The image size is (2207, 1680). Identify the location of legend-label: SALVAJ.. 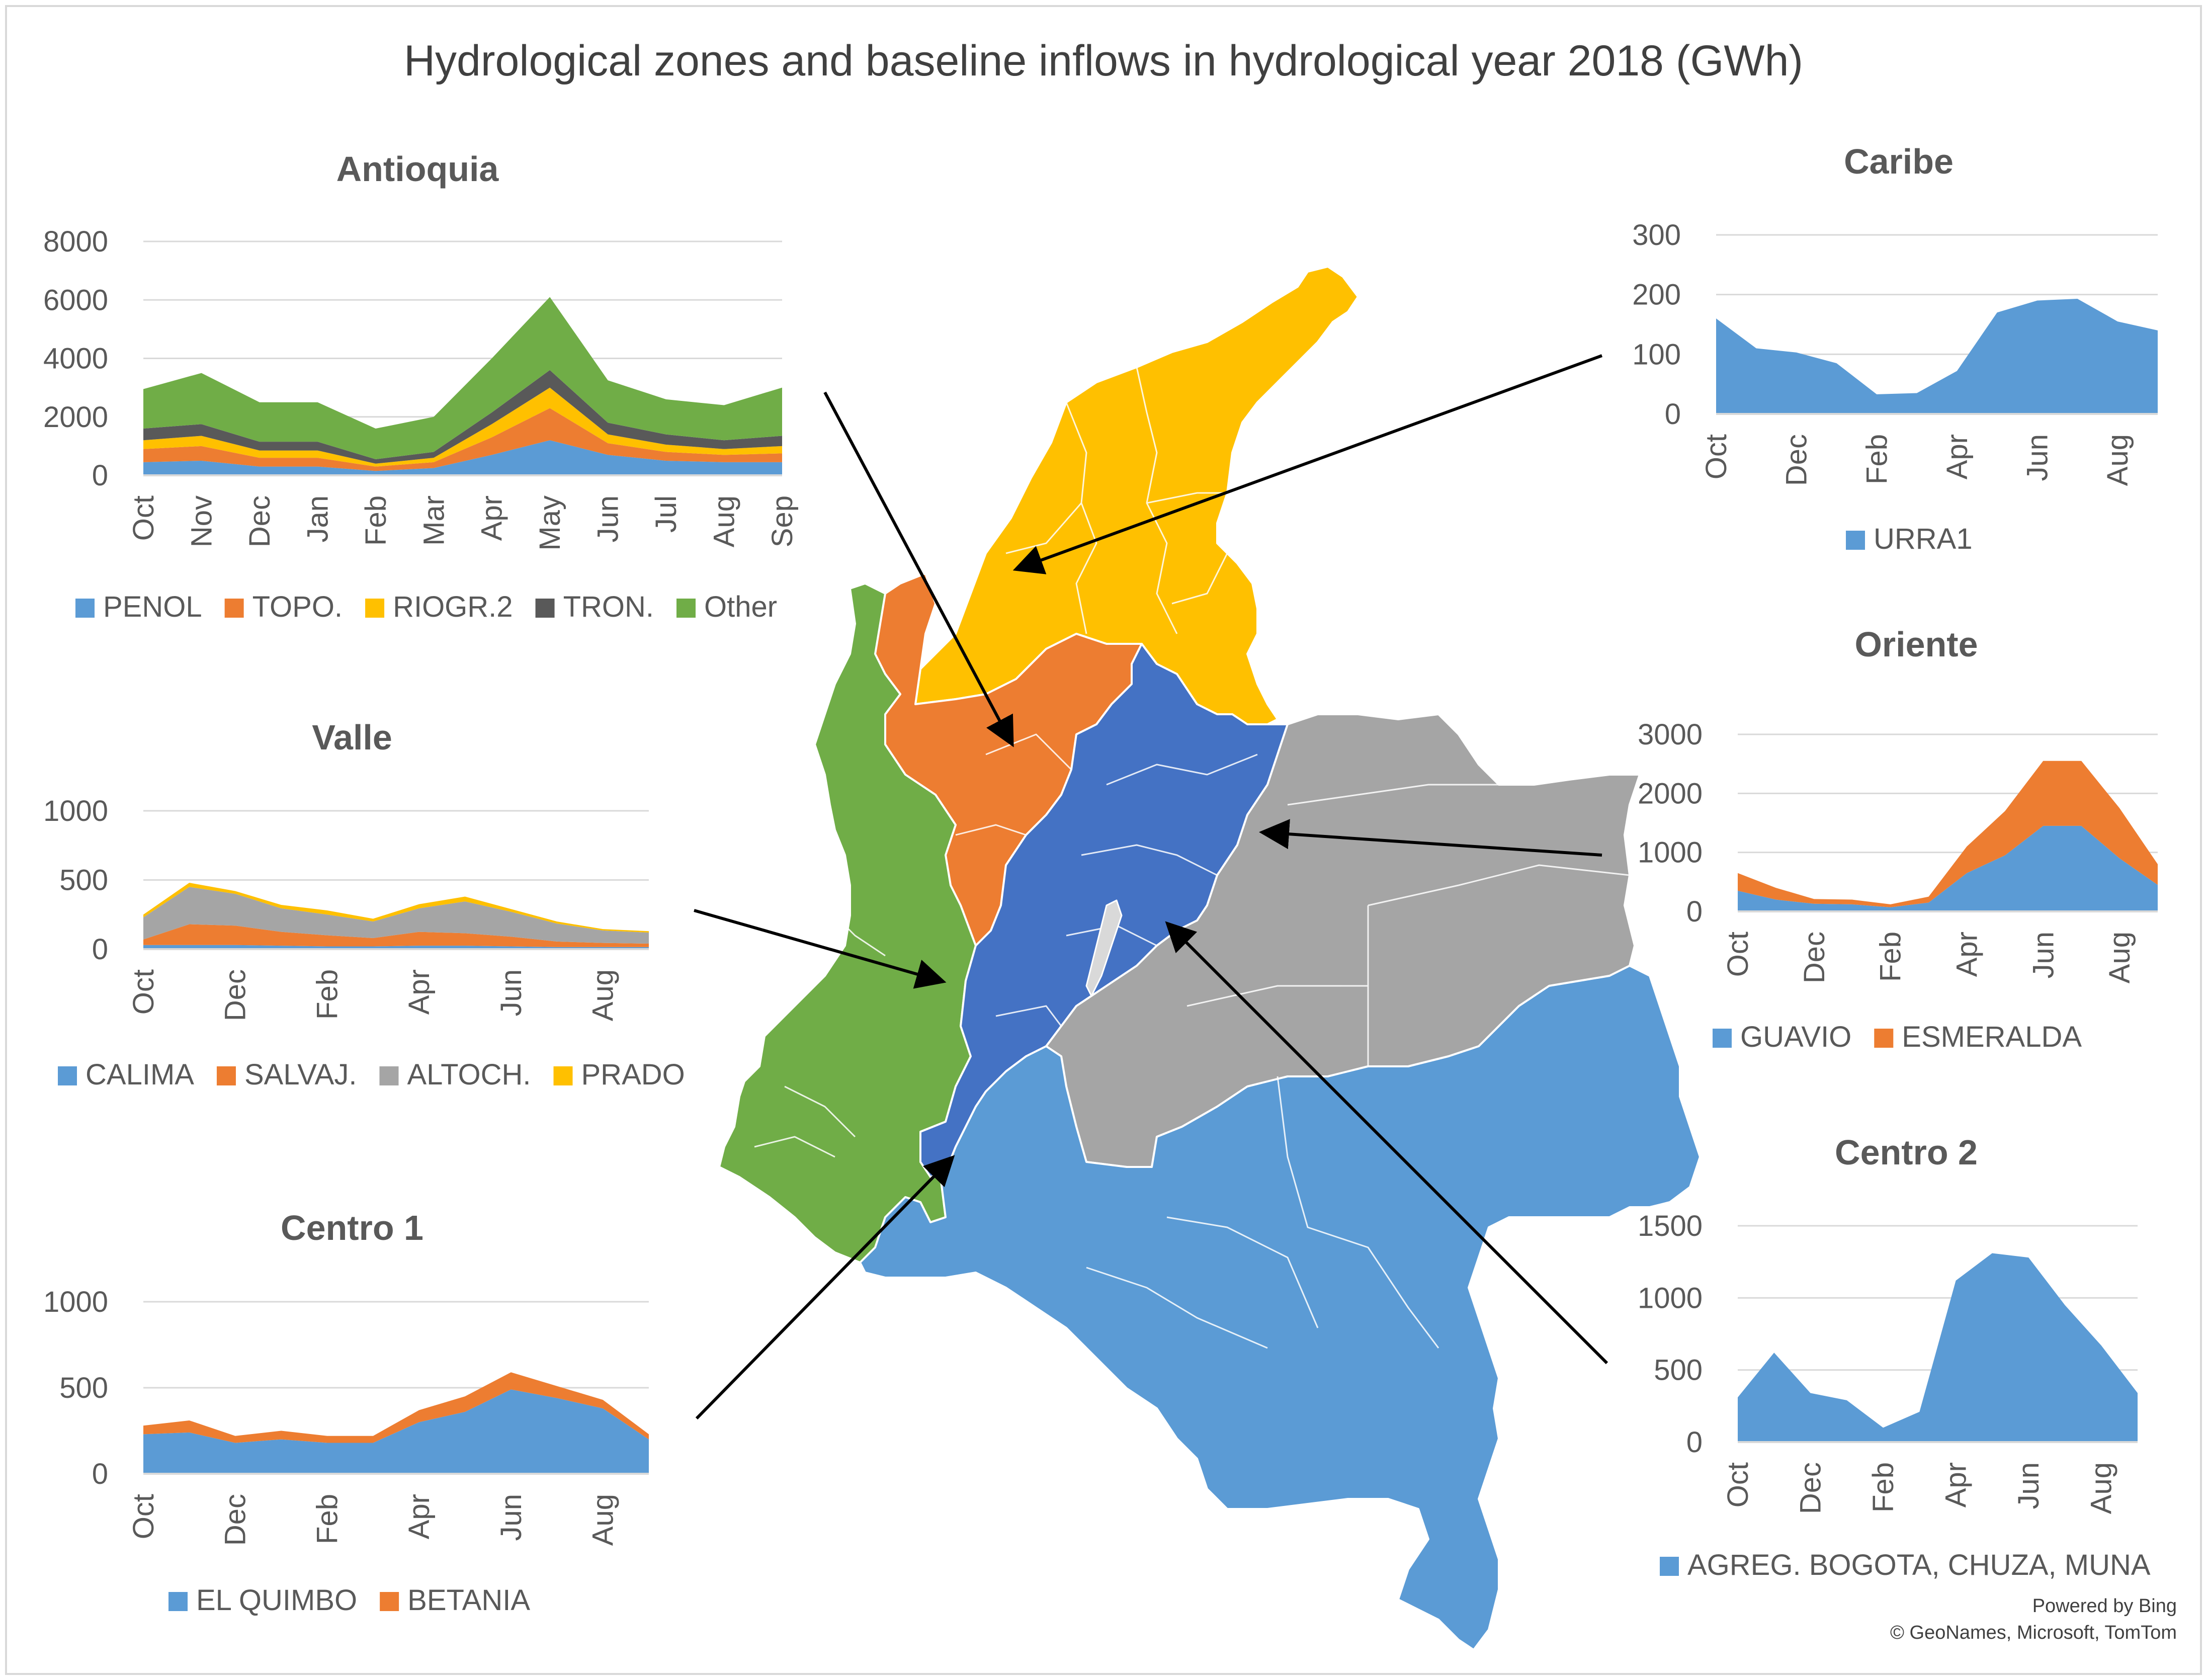
(300, 1074).